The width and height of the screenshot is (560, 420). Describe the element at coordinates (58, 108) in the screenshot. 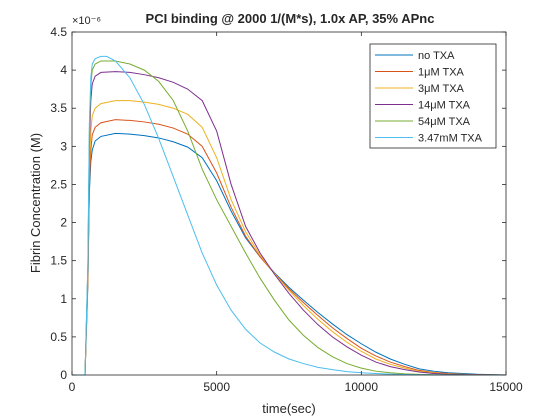

I see `y-tick-label: 3.5` at that location.